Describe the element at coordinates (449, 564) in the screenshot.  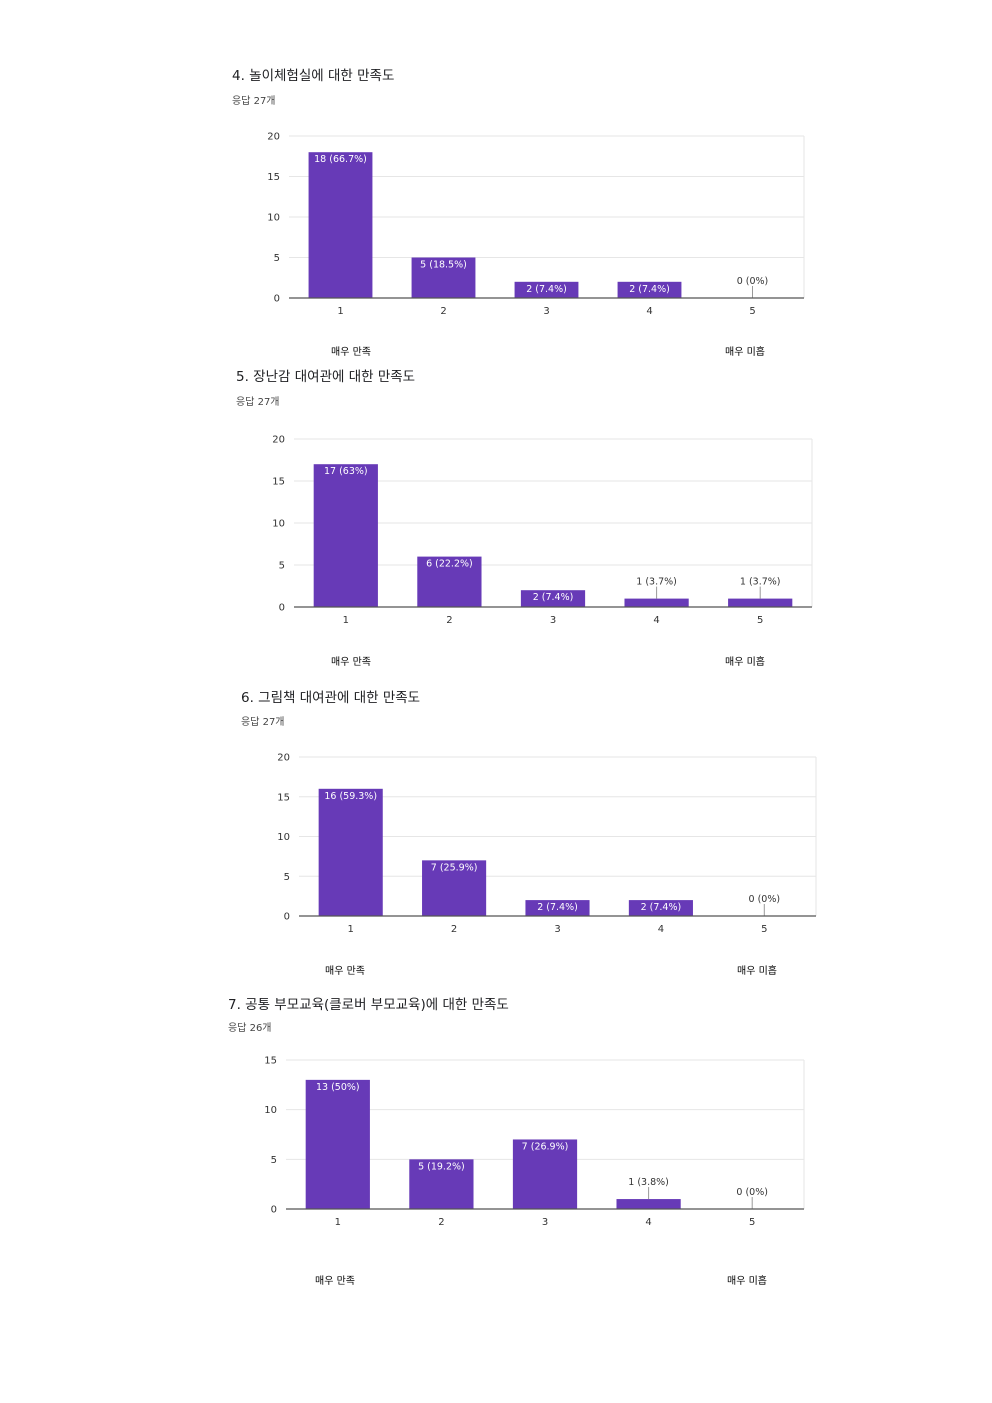
I see `data-label: 6 (22.2%)` at that location.